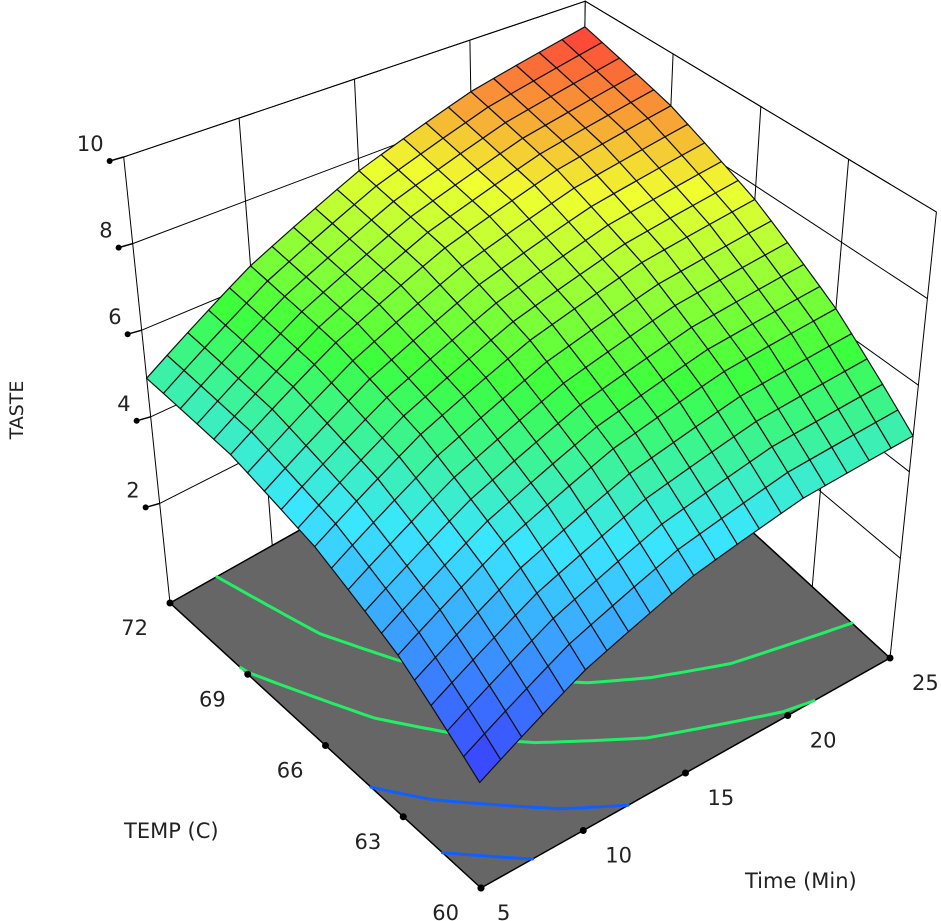 This screenshot has height=921, width=941. Describe the element at coordinates (114, 317) in the screenshot. I see `z-tick-label: 6` at that location.